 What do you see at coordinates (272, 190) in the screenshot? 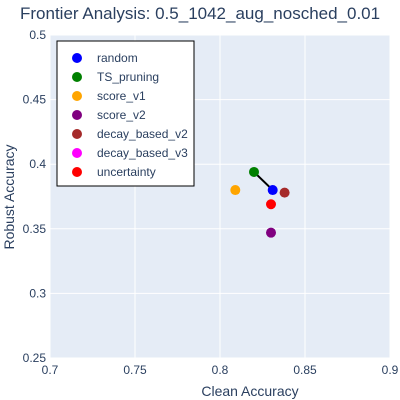
I see `point-random` at bounding box center [272, 190].